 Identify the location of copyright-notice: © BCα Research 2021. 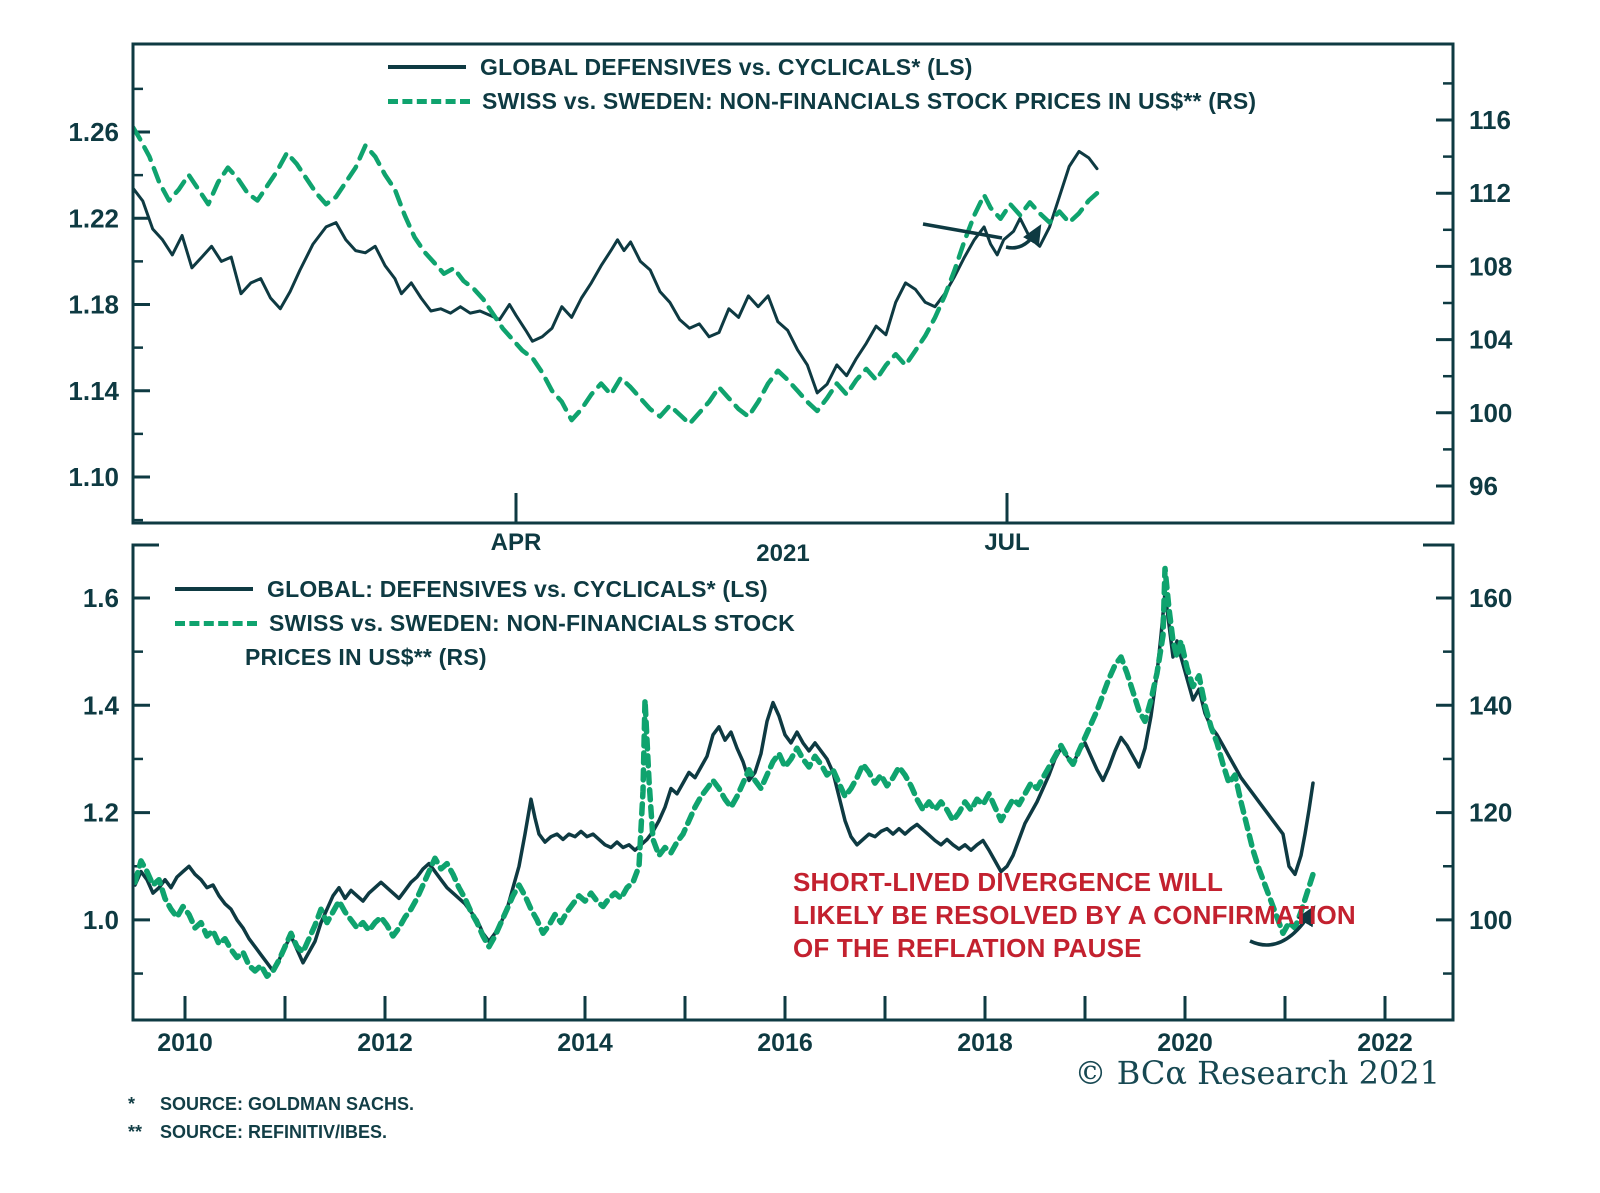
(1257, 1073).